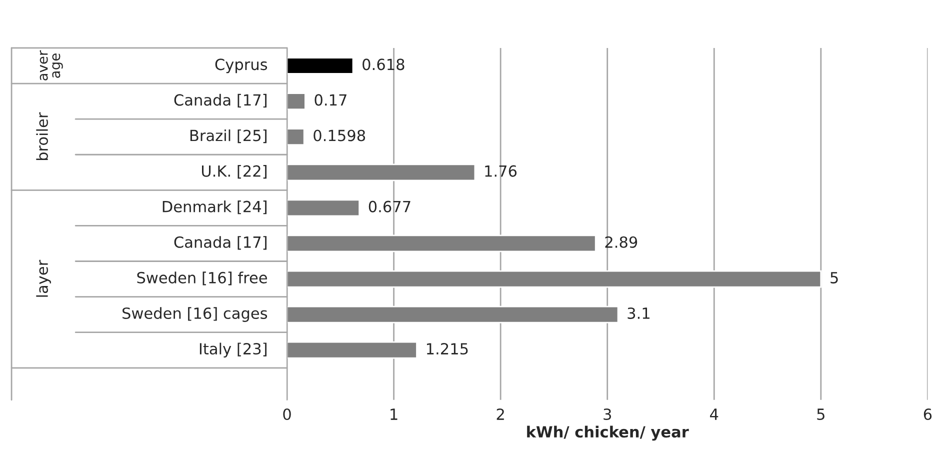 The image size is (938, 457). What do you see at coordinates (228, 136) in the screenshot?
I see `y-tick-label: Brazil [25]` at bounding box center [228, 136].